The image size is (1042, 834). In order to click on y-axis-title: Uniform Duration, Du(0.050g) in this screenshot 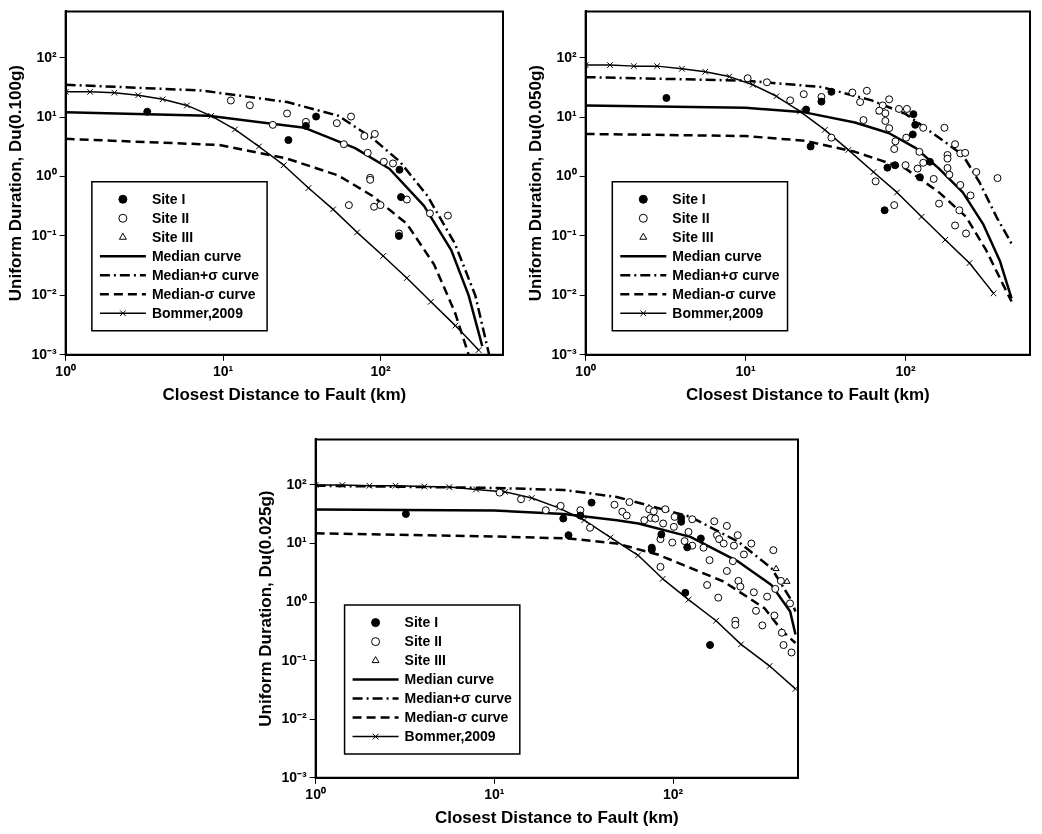, I will do `click(535, 183)`.